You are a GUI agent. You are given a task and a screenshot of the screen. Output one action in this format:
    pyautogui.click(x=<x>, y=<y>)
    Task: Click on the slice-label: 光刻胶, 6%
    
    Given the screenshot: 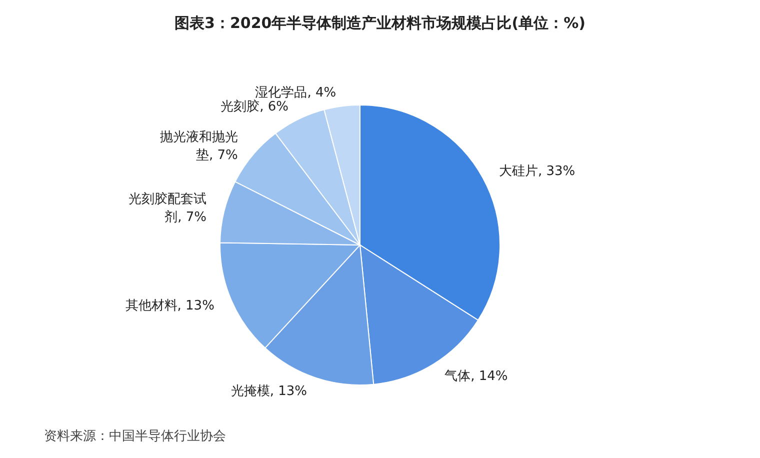 What is the action you would take?
    pyautogui.click(x=254, y=107)
    